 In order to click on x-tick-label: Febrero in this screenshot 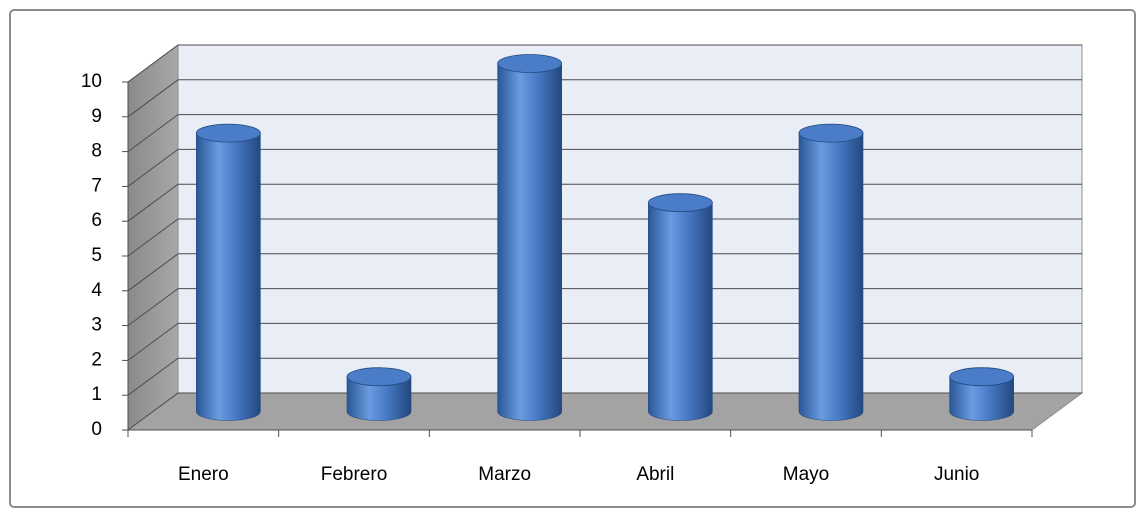, I will do `click(354, 474)`.